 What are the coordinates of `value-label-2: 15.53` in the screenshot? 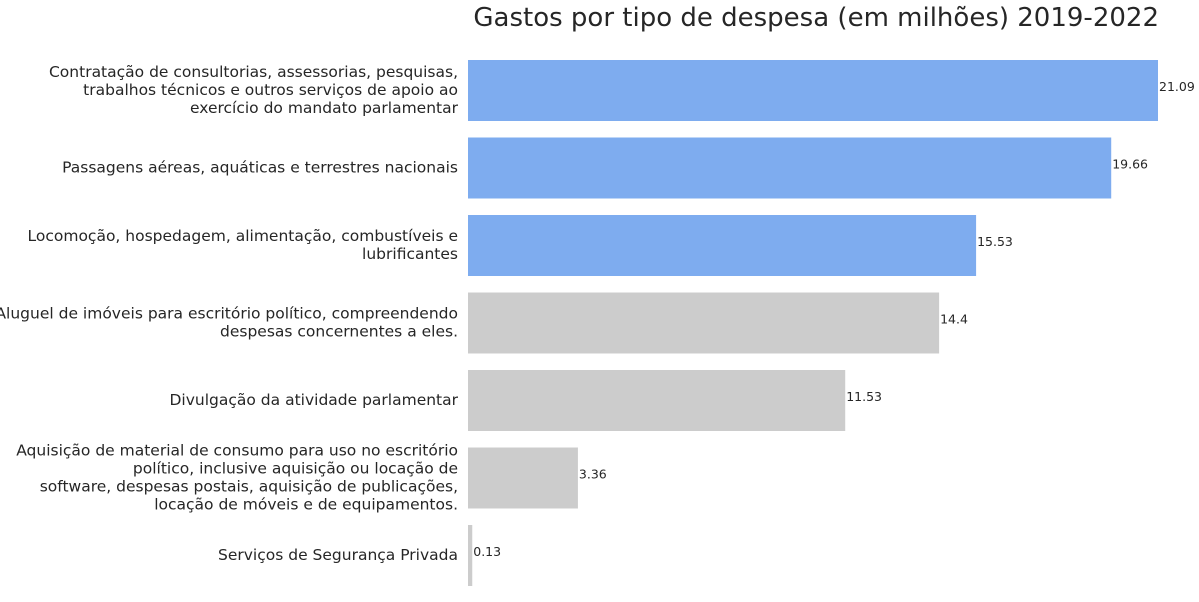 It's located at (995, 241).